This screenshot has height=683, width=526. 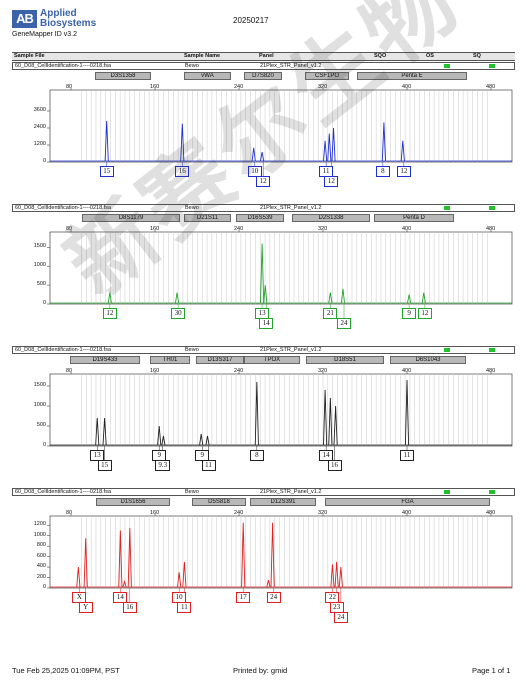 I want to click on marker-fga: FGA, so click(x=407, y=502).